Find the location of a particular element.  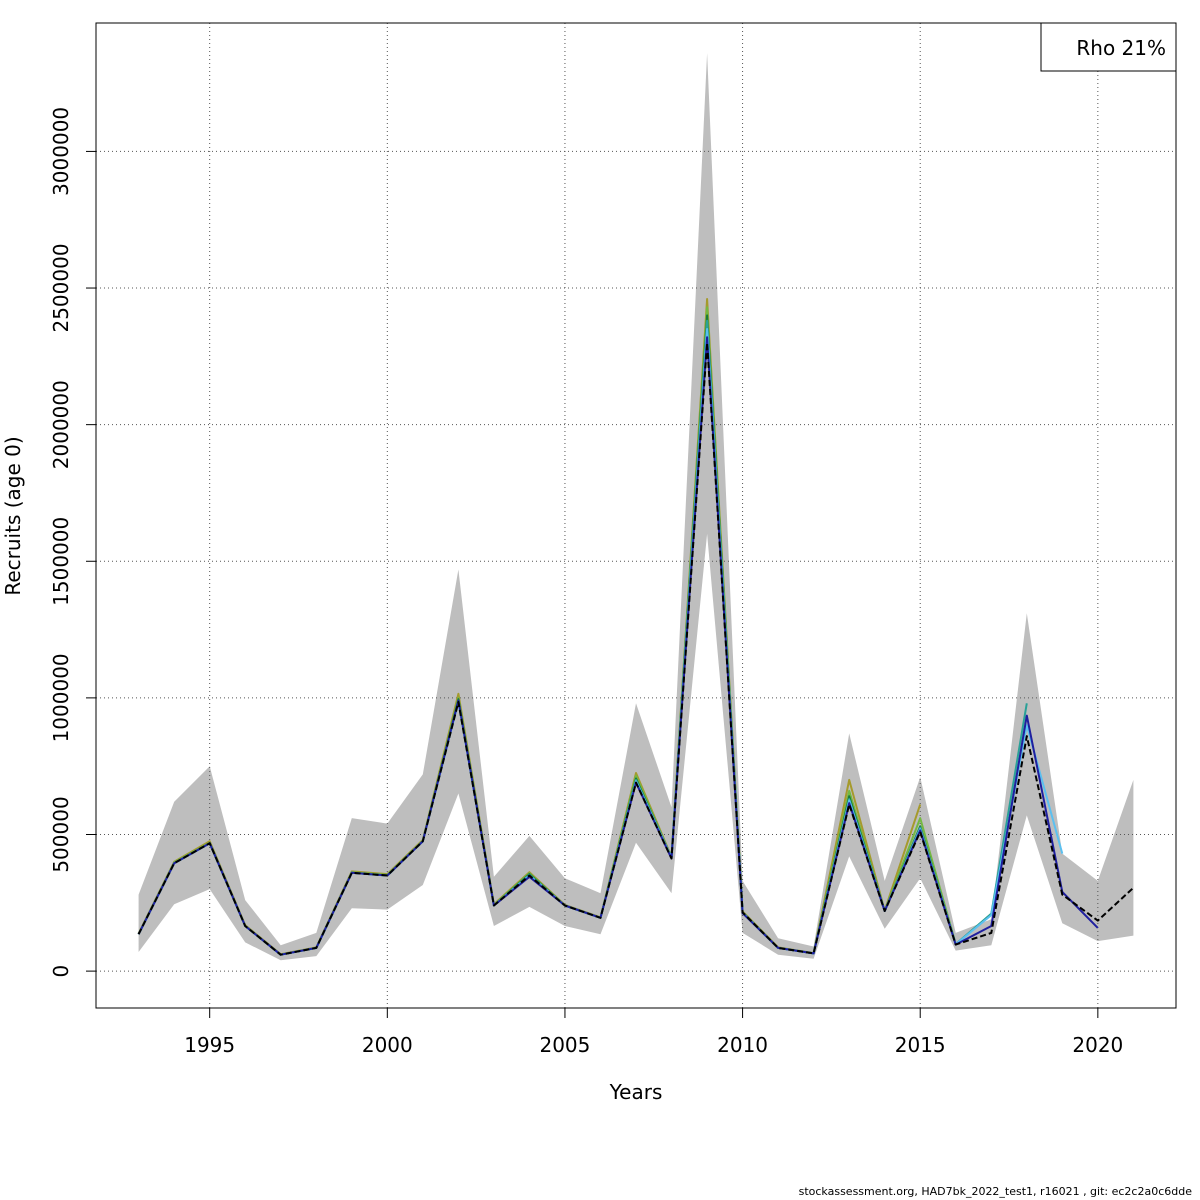

x-axis: 1995 2000 2005 2010 2015 2020 is located at coordinates (653, 1032).